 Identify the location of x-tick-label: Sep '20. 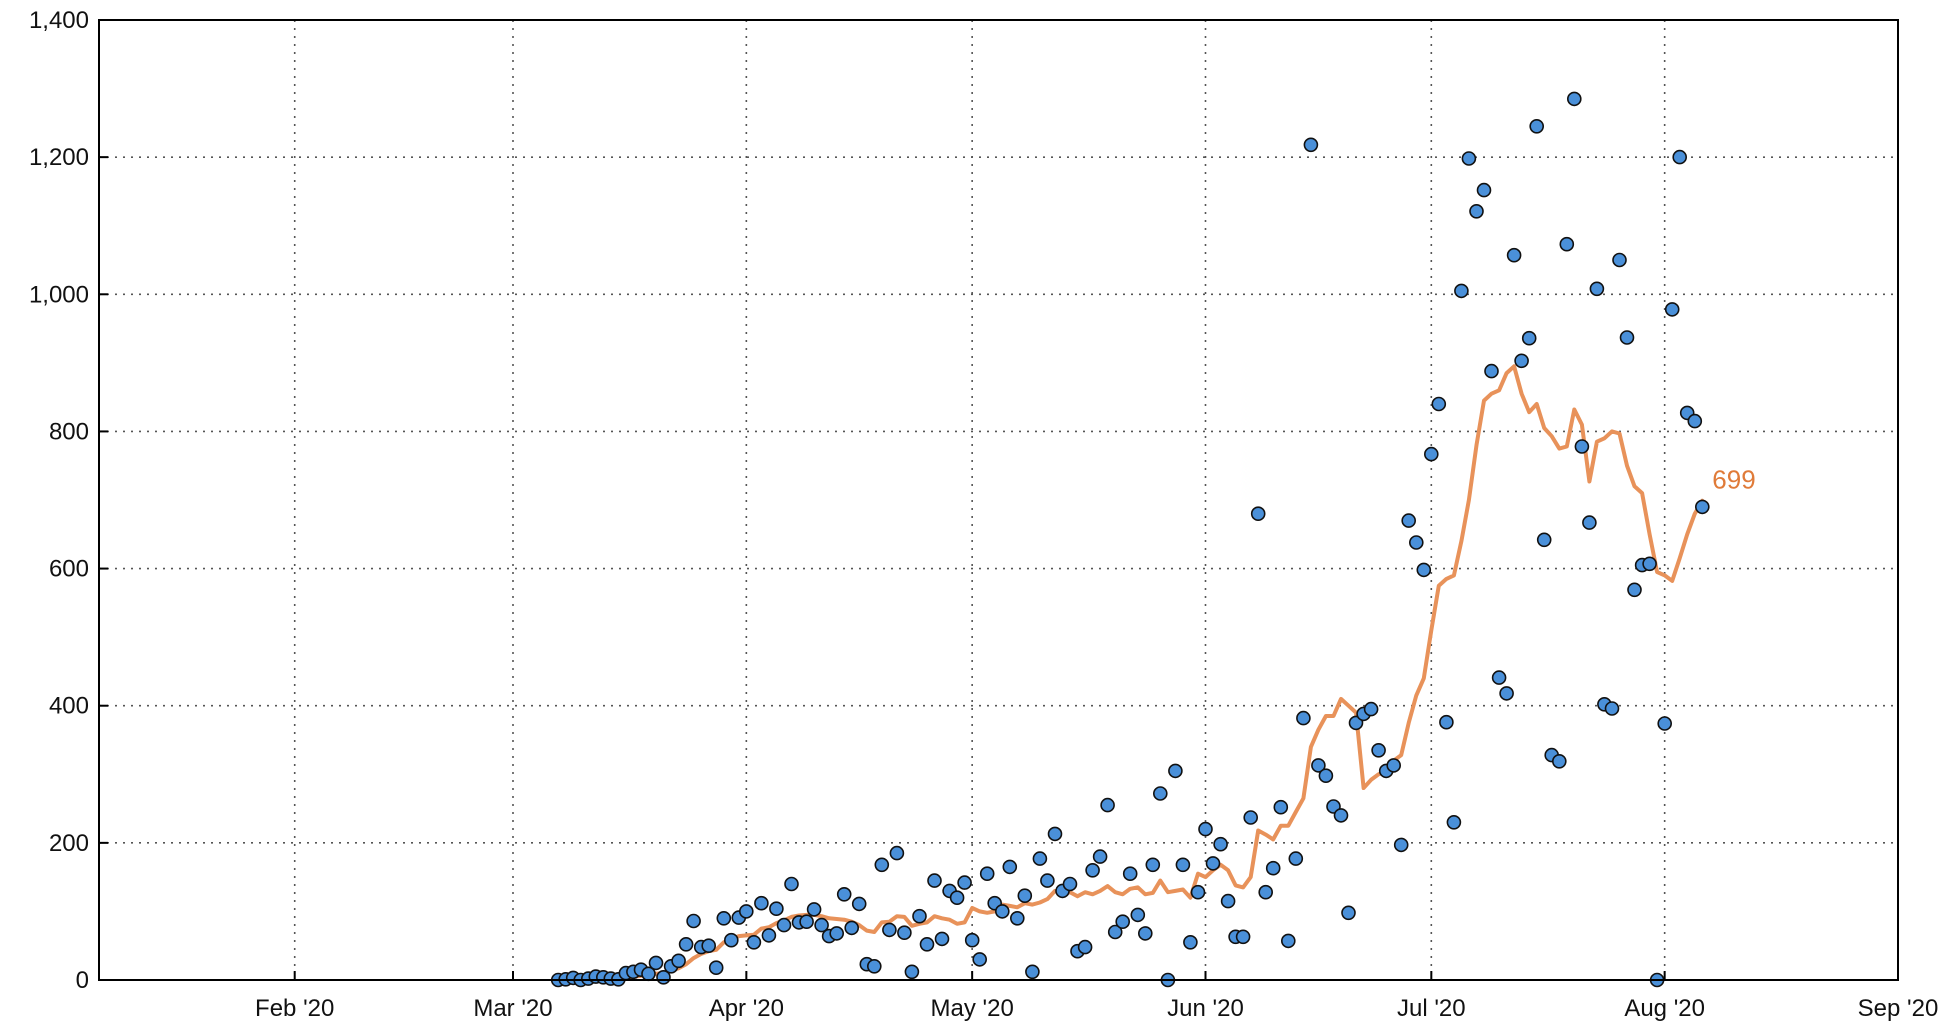
(1898, 1008).